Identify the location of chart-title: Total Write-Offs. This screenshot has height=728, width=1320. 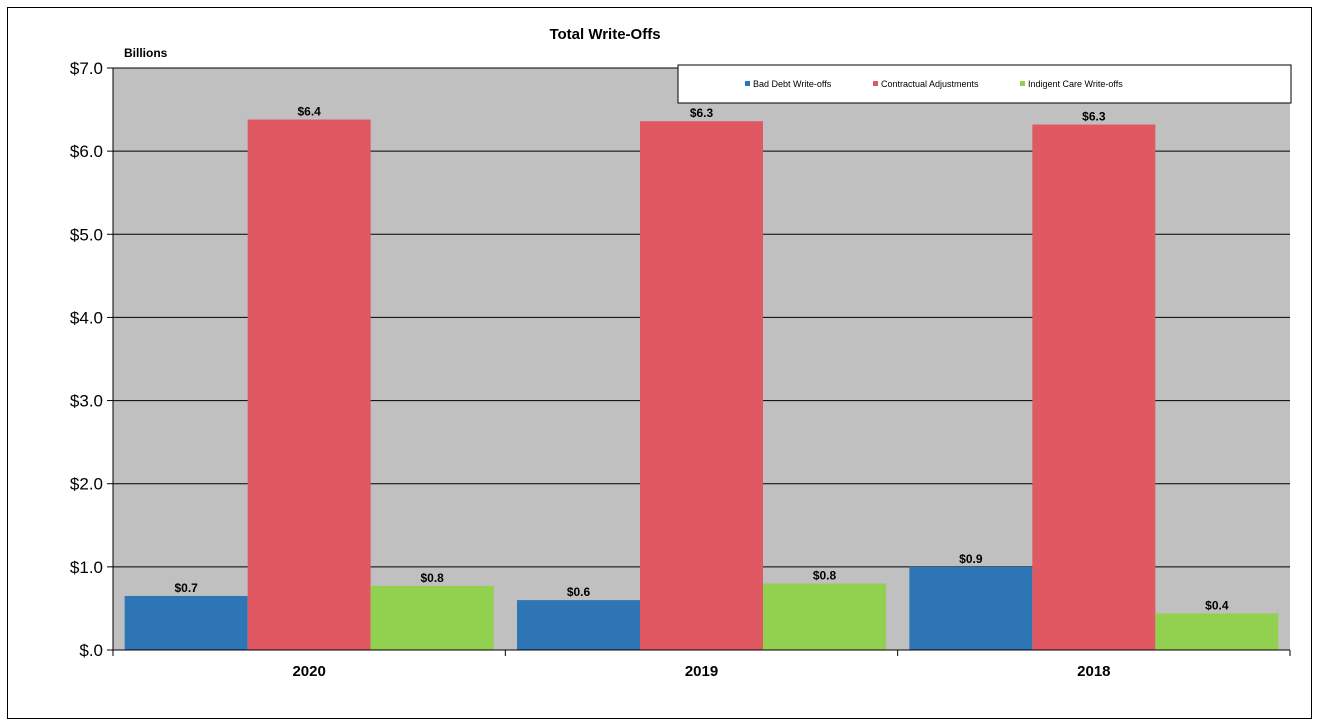
(604, 34).